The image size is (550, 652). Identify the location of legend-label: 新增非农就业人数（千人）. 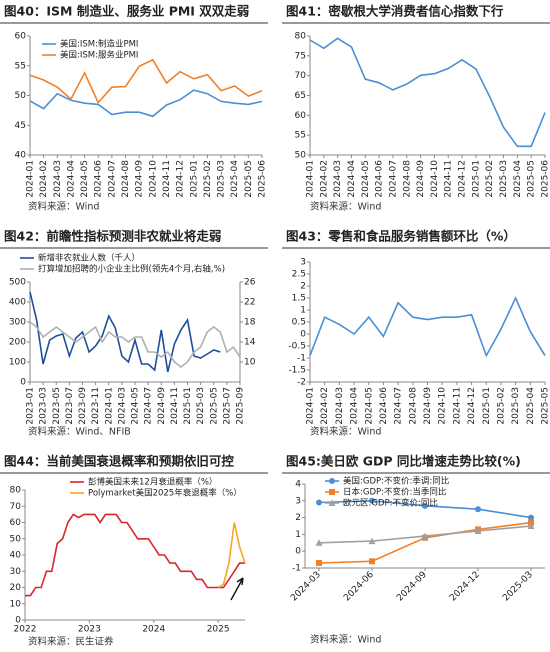
(89, 258).